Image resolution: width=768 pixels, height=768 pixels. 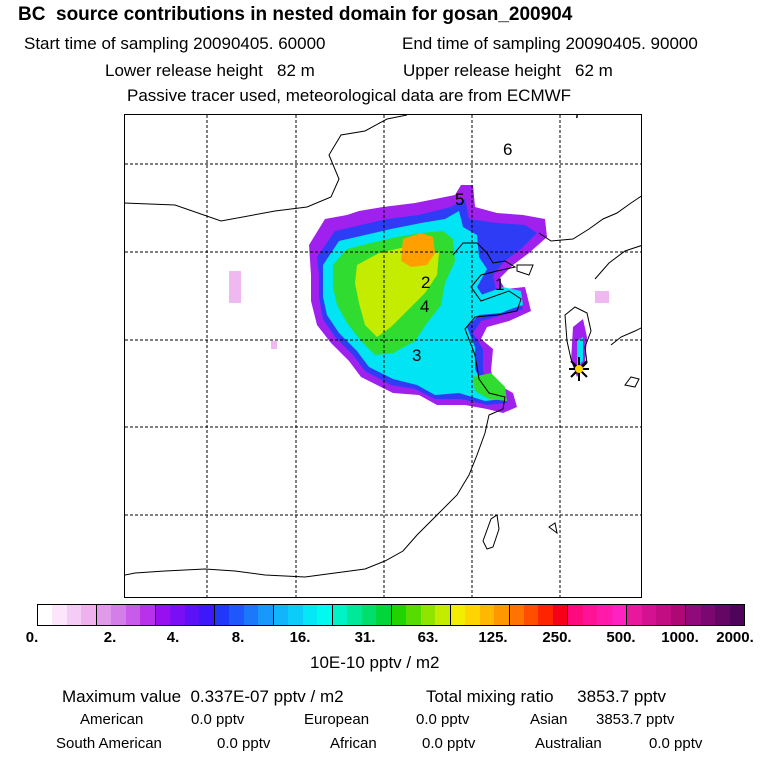 What do you see at coordinates (353, 743) in the screenshot?
I see `source-label-african: African` at bounding box center [353, 743].